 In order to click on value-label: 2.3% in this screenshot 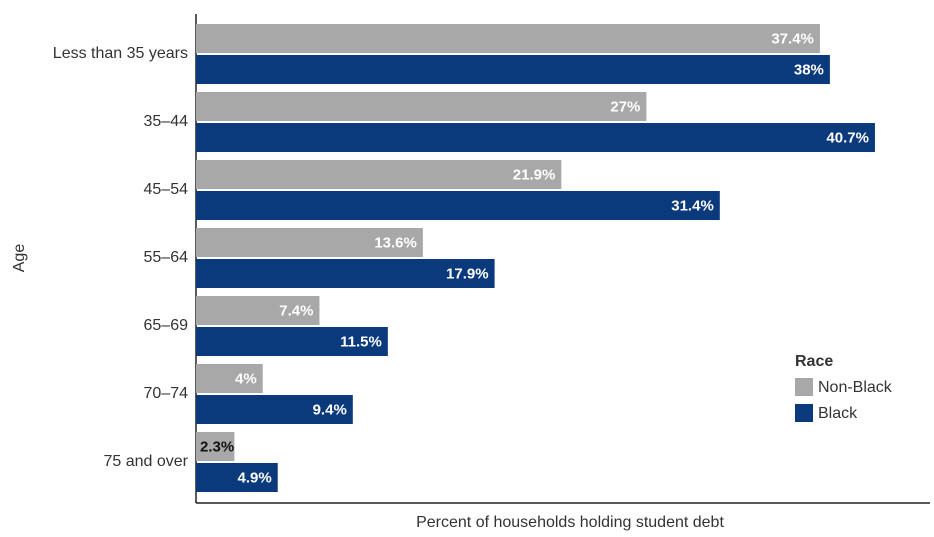, I will do `click(217, 446)`.